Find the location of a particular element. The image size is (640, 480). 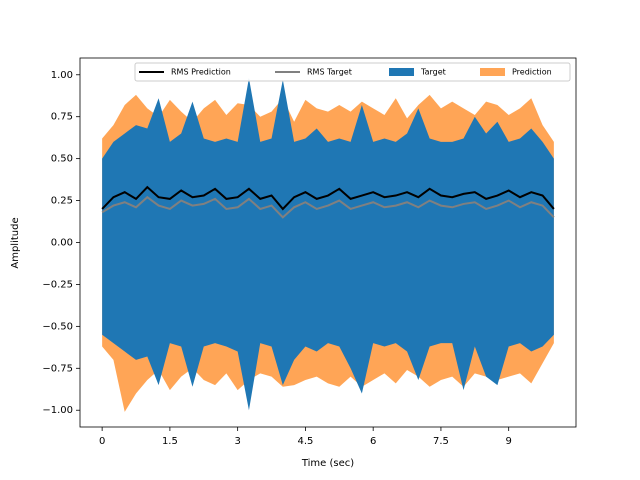

x-tick-label: 3 is located at coordinates (237, 441).